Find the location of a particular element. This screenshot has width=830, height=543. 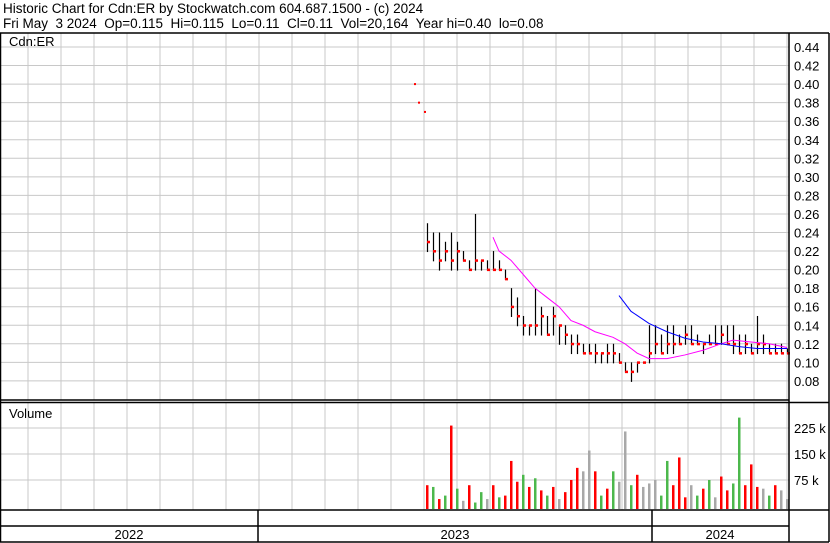

price-tick-label: 0.30 is located at coordinates (806, 177).